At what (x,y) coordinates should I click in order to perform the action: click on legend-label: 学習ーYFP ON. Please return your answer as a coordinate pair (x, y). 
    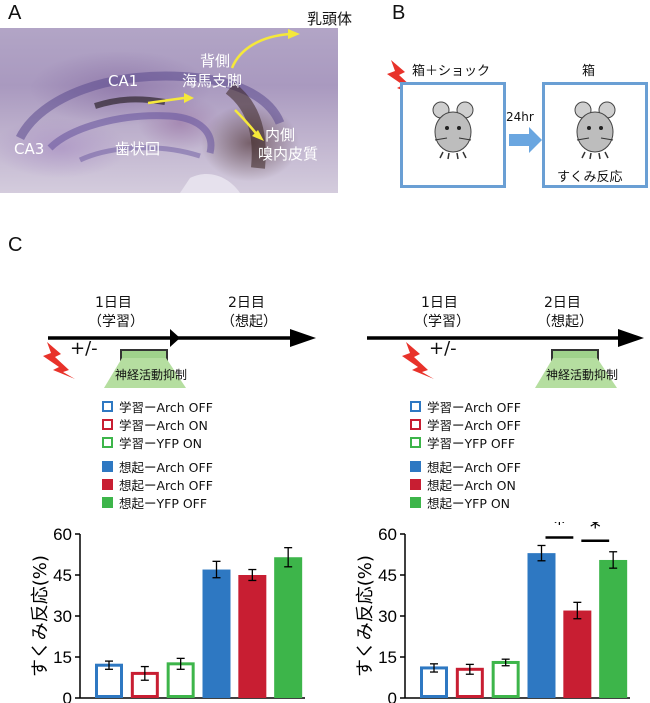
    Looking at the image, I should click on (161, 443).